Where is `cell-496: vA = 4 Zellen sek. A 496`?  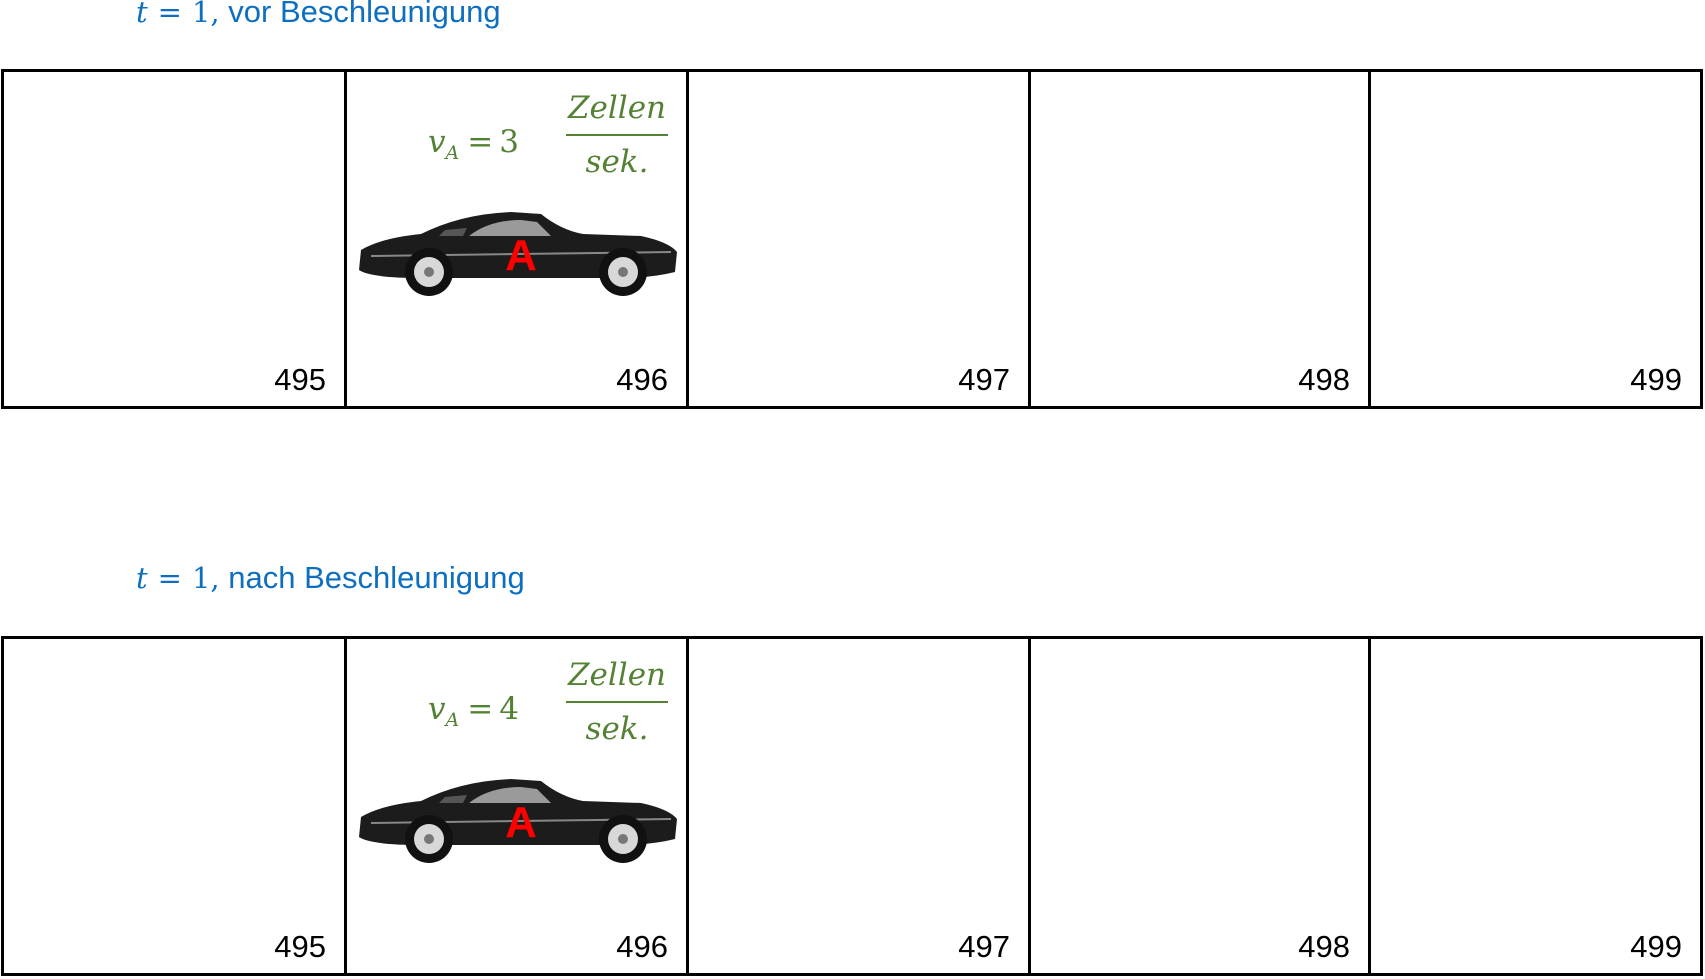
cell-496: vA = 4 Zellen sek. A 496 is located at coordinates (515, 806).